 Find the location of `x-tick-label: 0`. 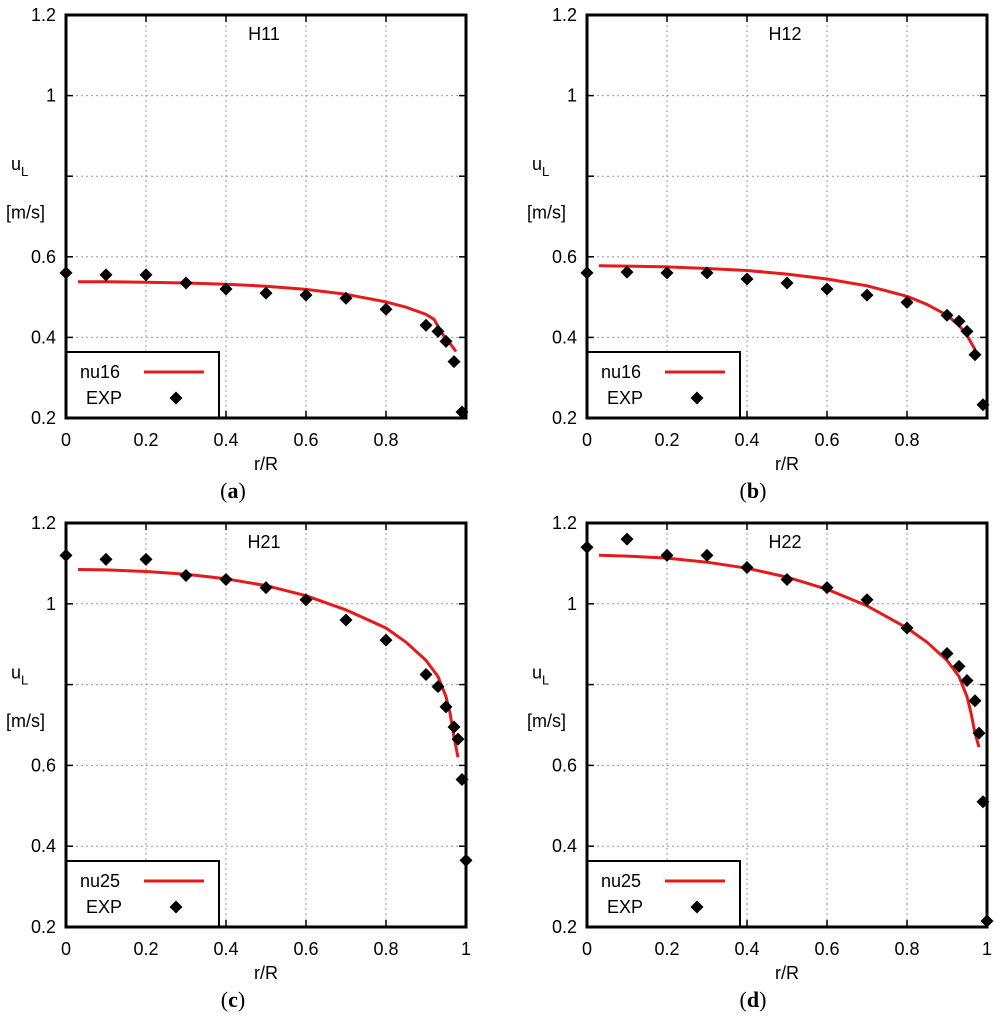

x-tick-label: 0 is located at coordinates (587, 440).